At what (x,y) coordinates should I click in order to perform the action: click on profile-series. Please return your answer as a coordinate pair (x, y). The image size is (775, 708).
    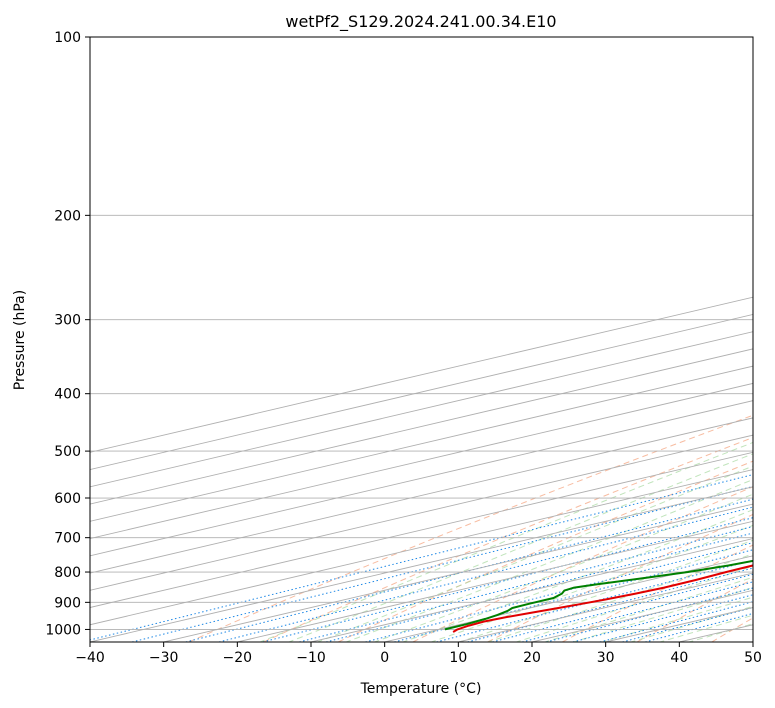
    Looking at the image, I should click on (598, 596).